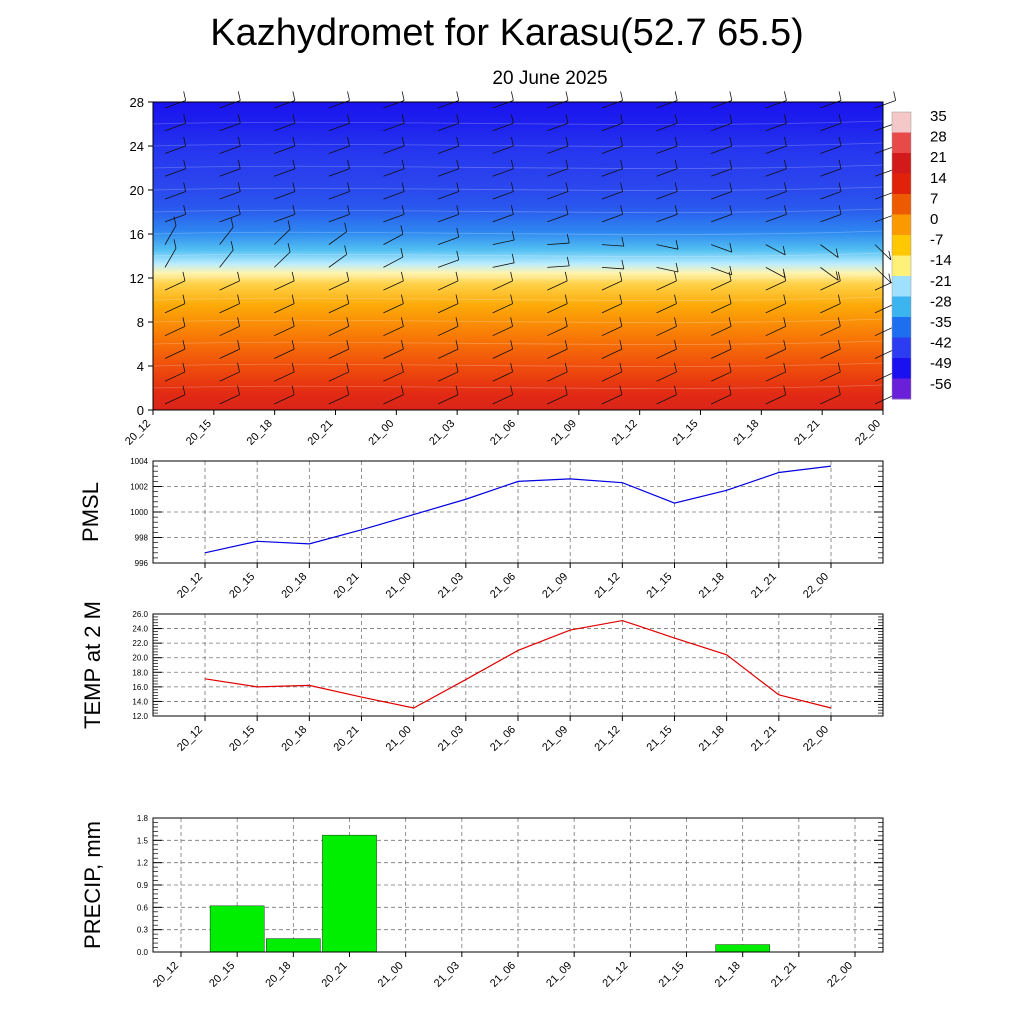  Describe the element at coordinates (607, 739) in the screenshot. I see `x-tick-label: 21_12` at that location.